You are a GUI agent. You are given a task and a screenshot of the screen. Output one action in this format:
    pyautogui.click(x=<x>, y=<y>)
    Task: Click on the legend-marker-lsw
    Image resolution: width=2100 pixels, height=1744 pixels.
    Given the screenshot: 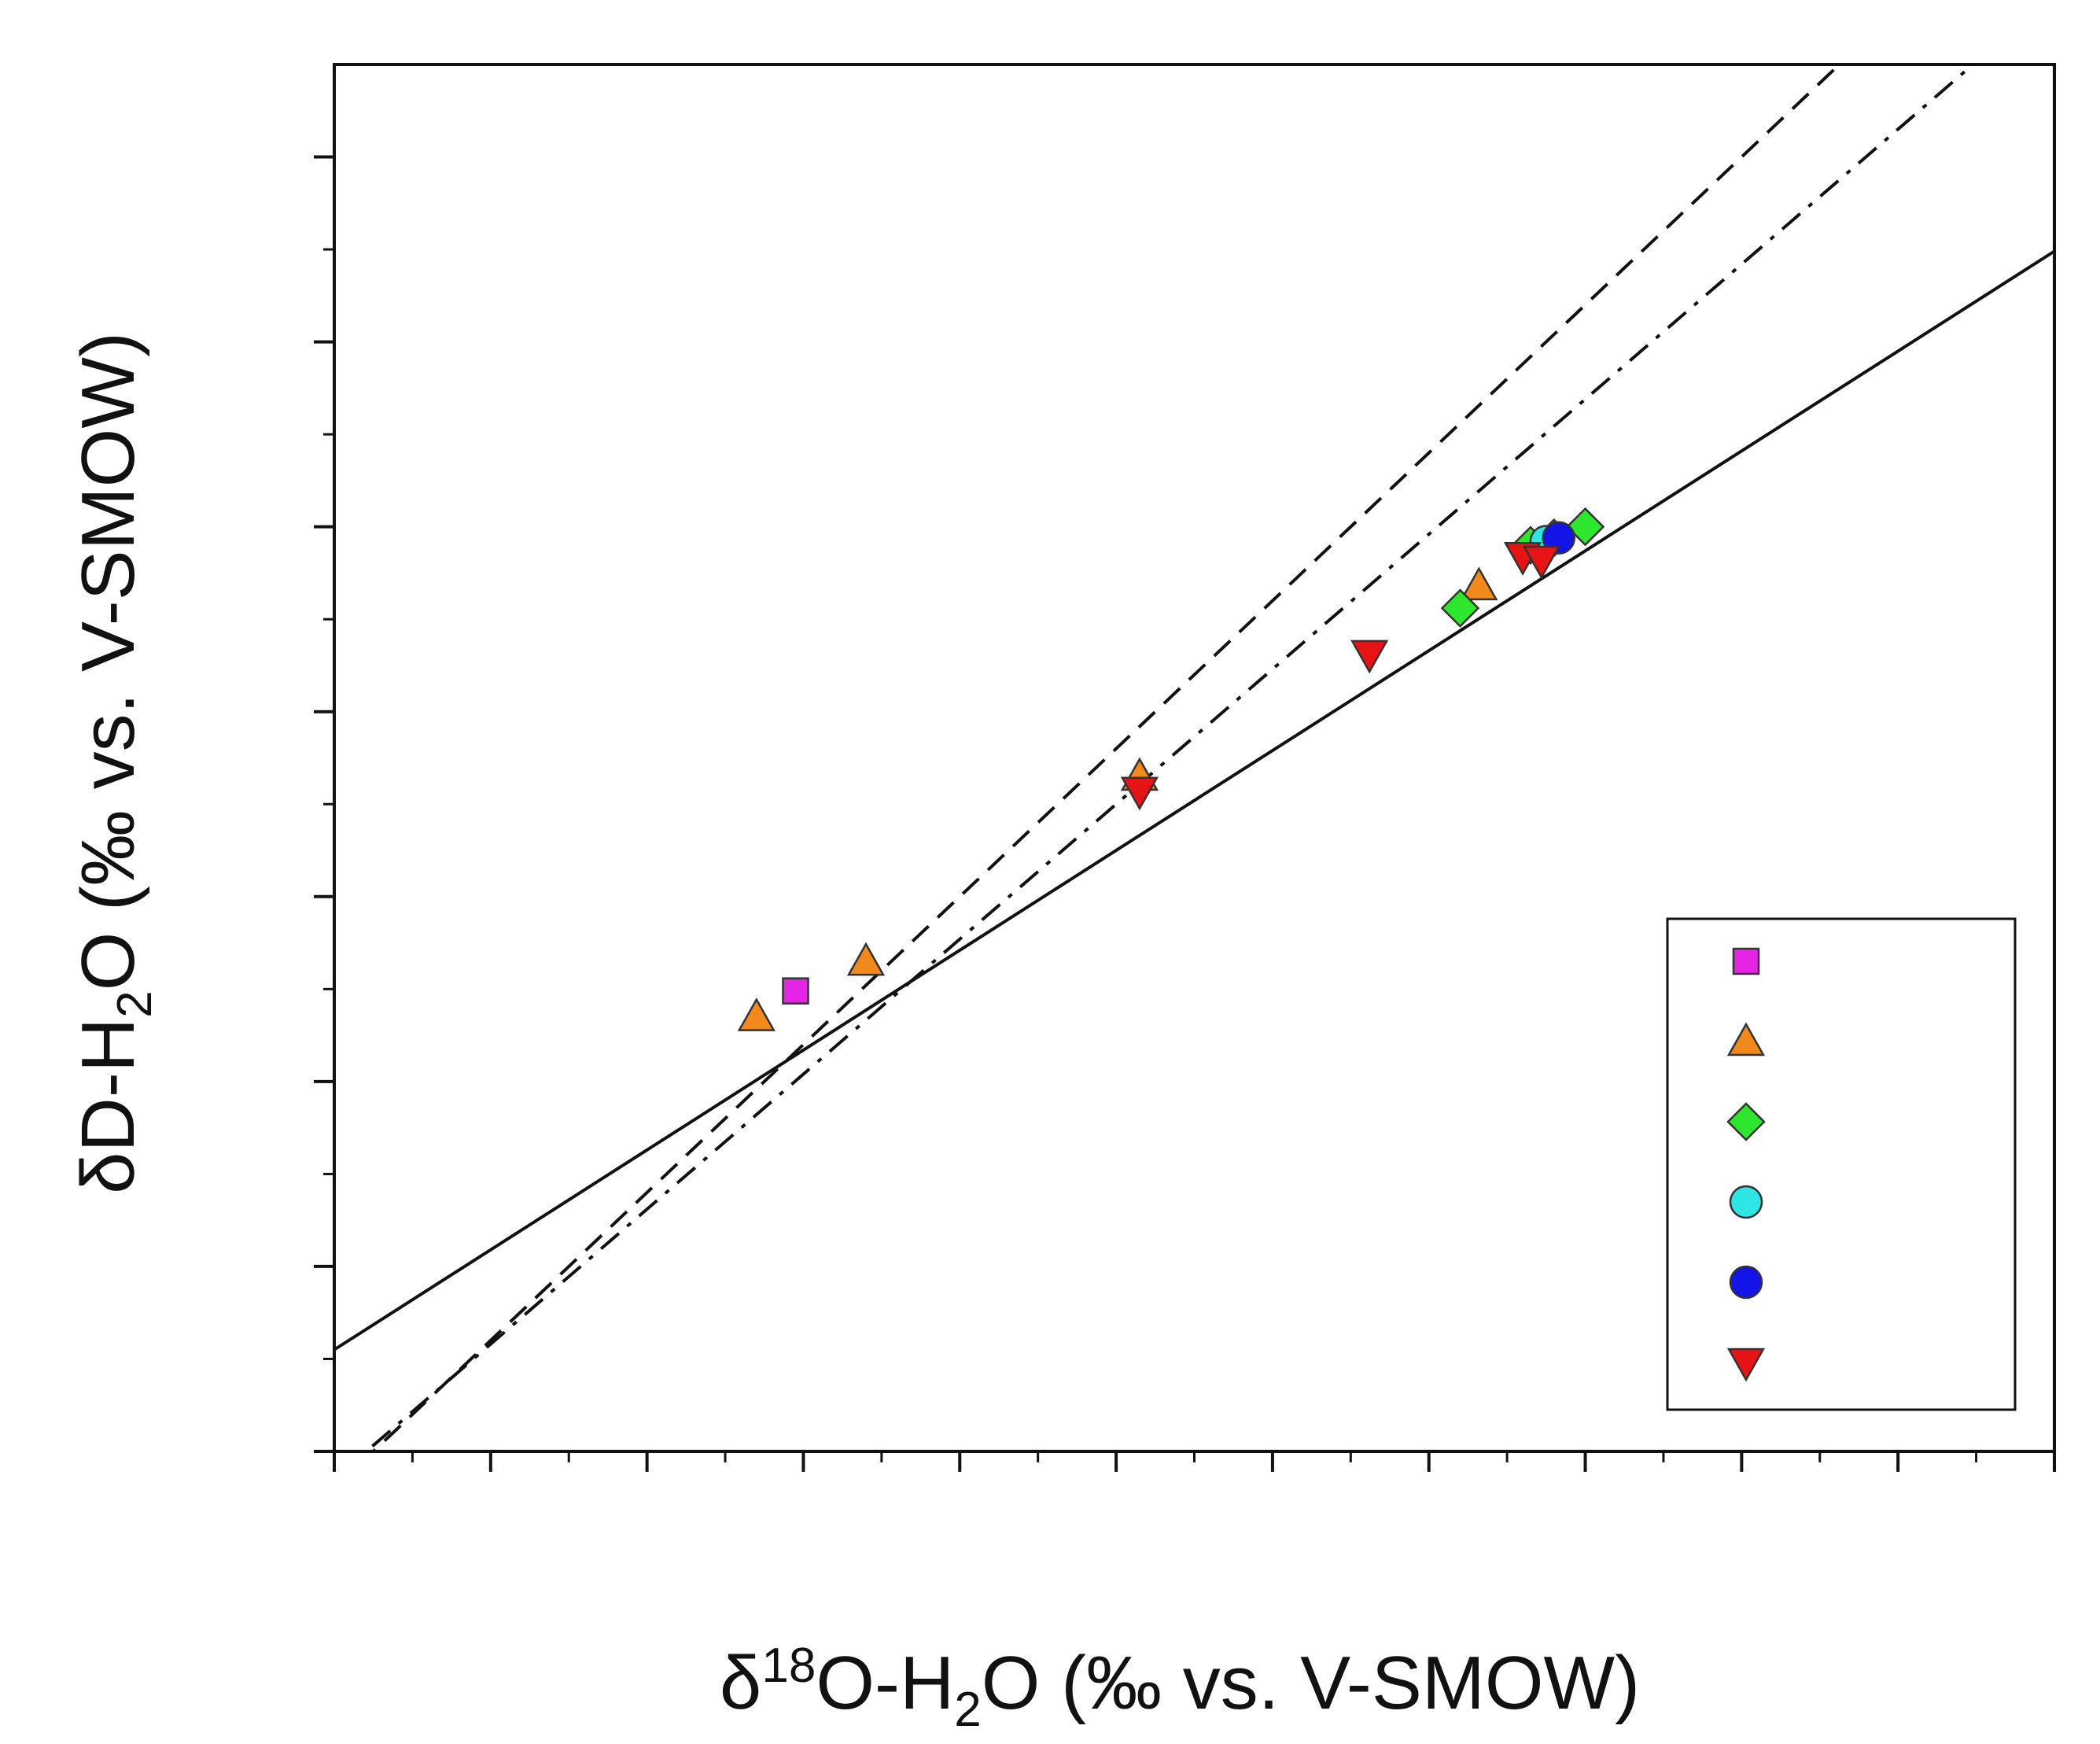 What is the action you would take?
    pyautogui.click(x=1746, y=1121)
    